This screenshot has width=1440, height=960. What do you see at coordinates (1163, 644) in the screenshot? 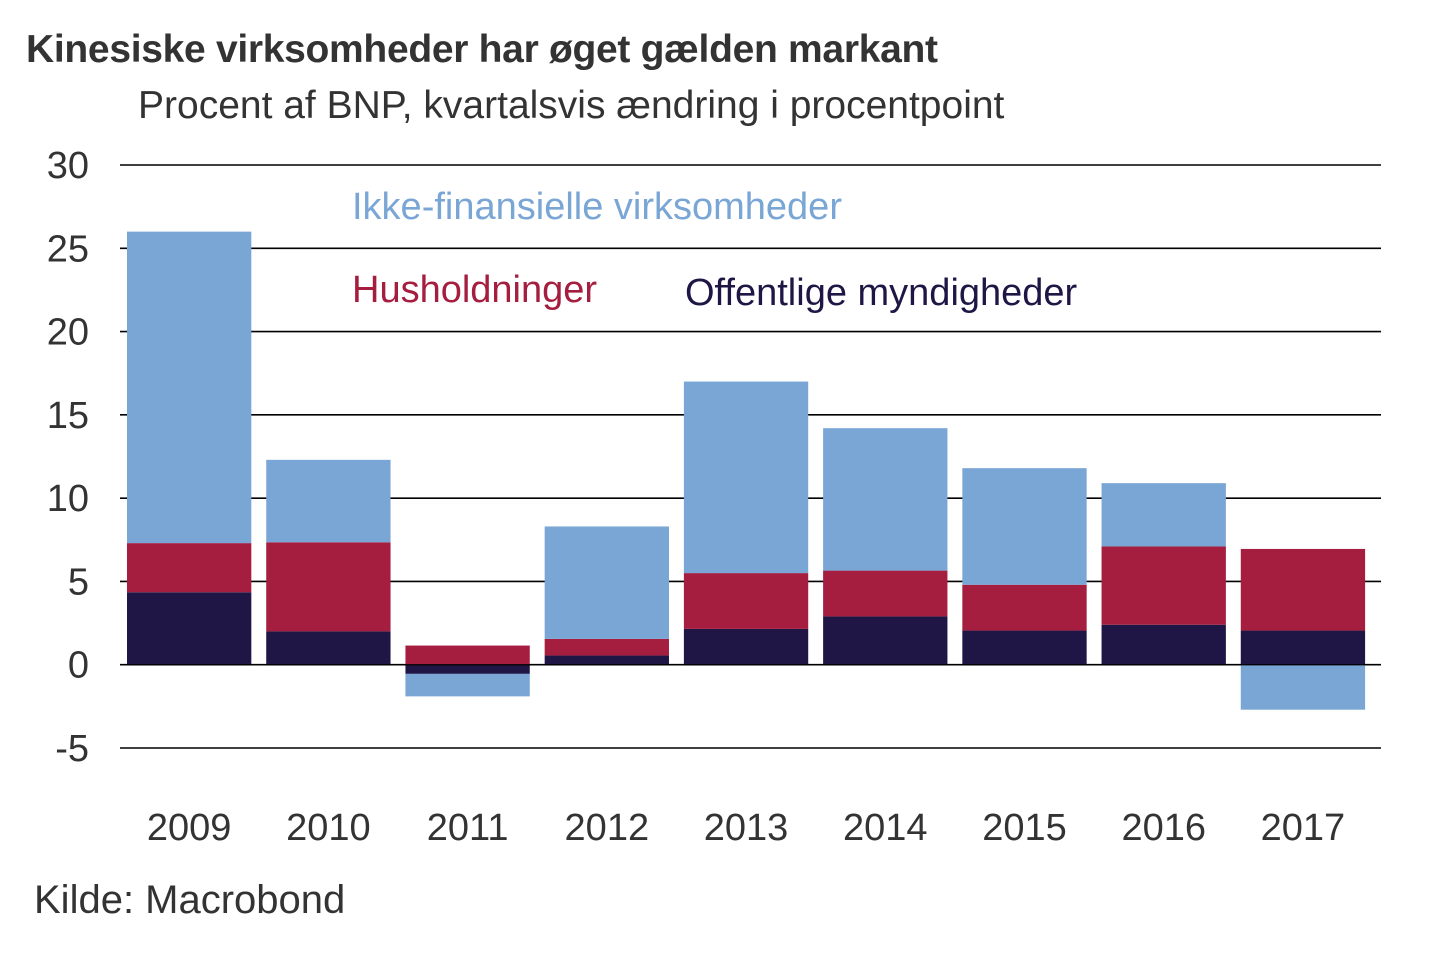
I see `bar-segment-2016-offentlige-myndigheder` at bounding box center [1163, 644].